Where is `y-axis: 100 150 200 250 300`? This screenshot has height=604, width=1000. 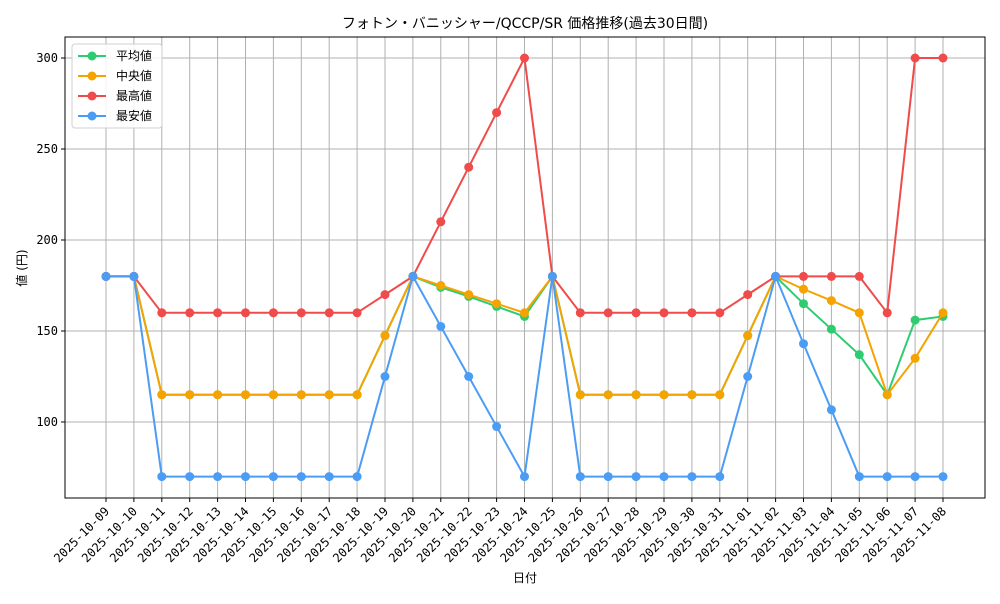 y-axis: 100 150 200 250 300 is located at coordinates (50, 240).